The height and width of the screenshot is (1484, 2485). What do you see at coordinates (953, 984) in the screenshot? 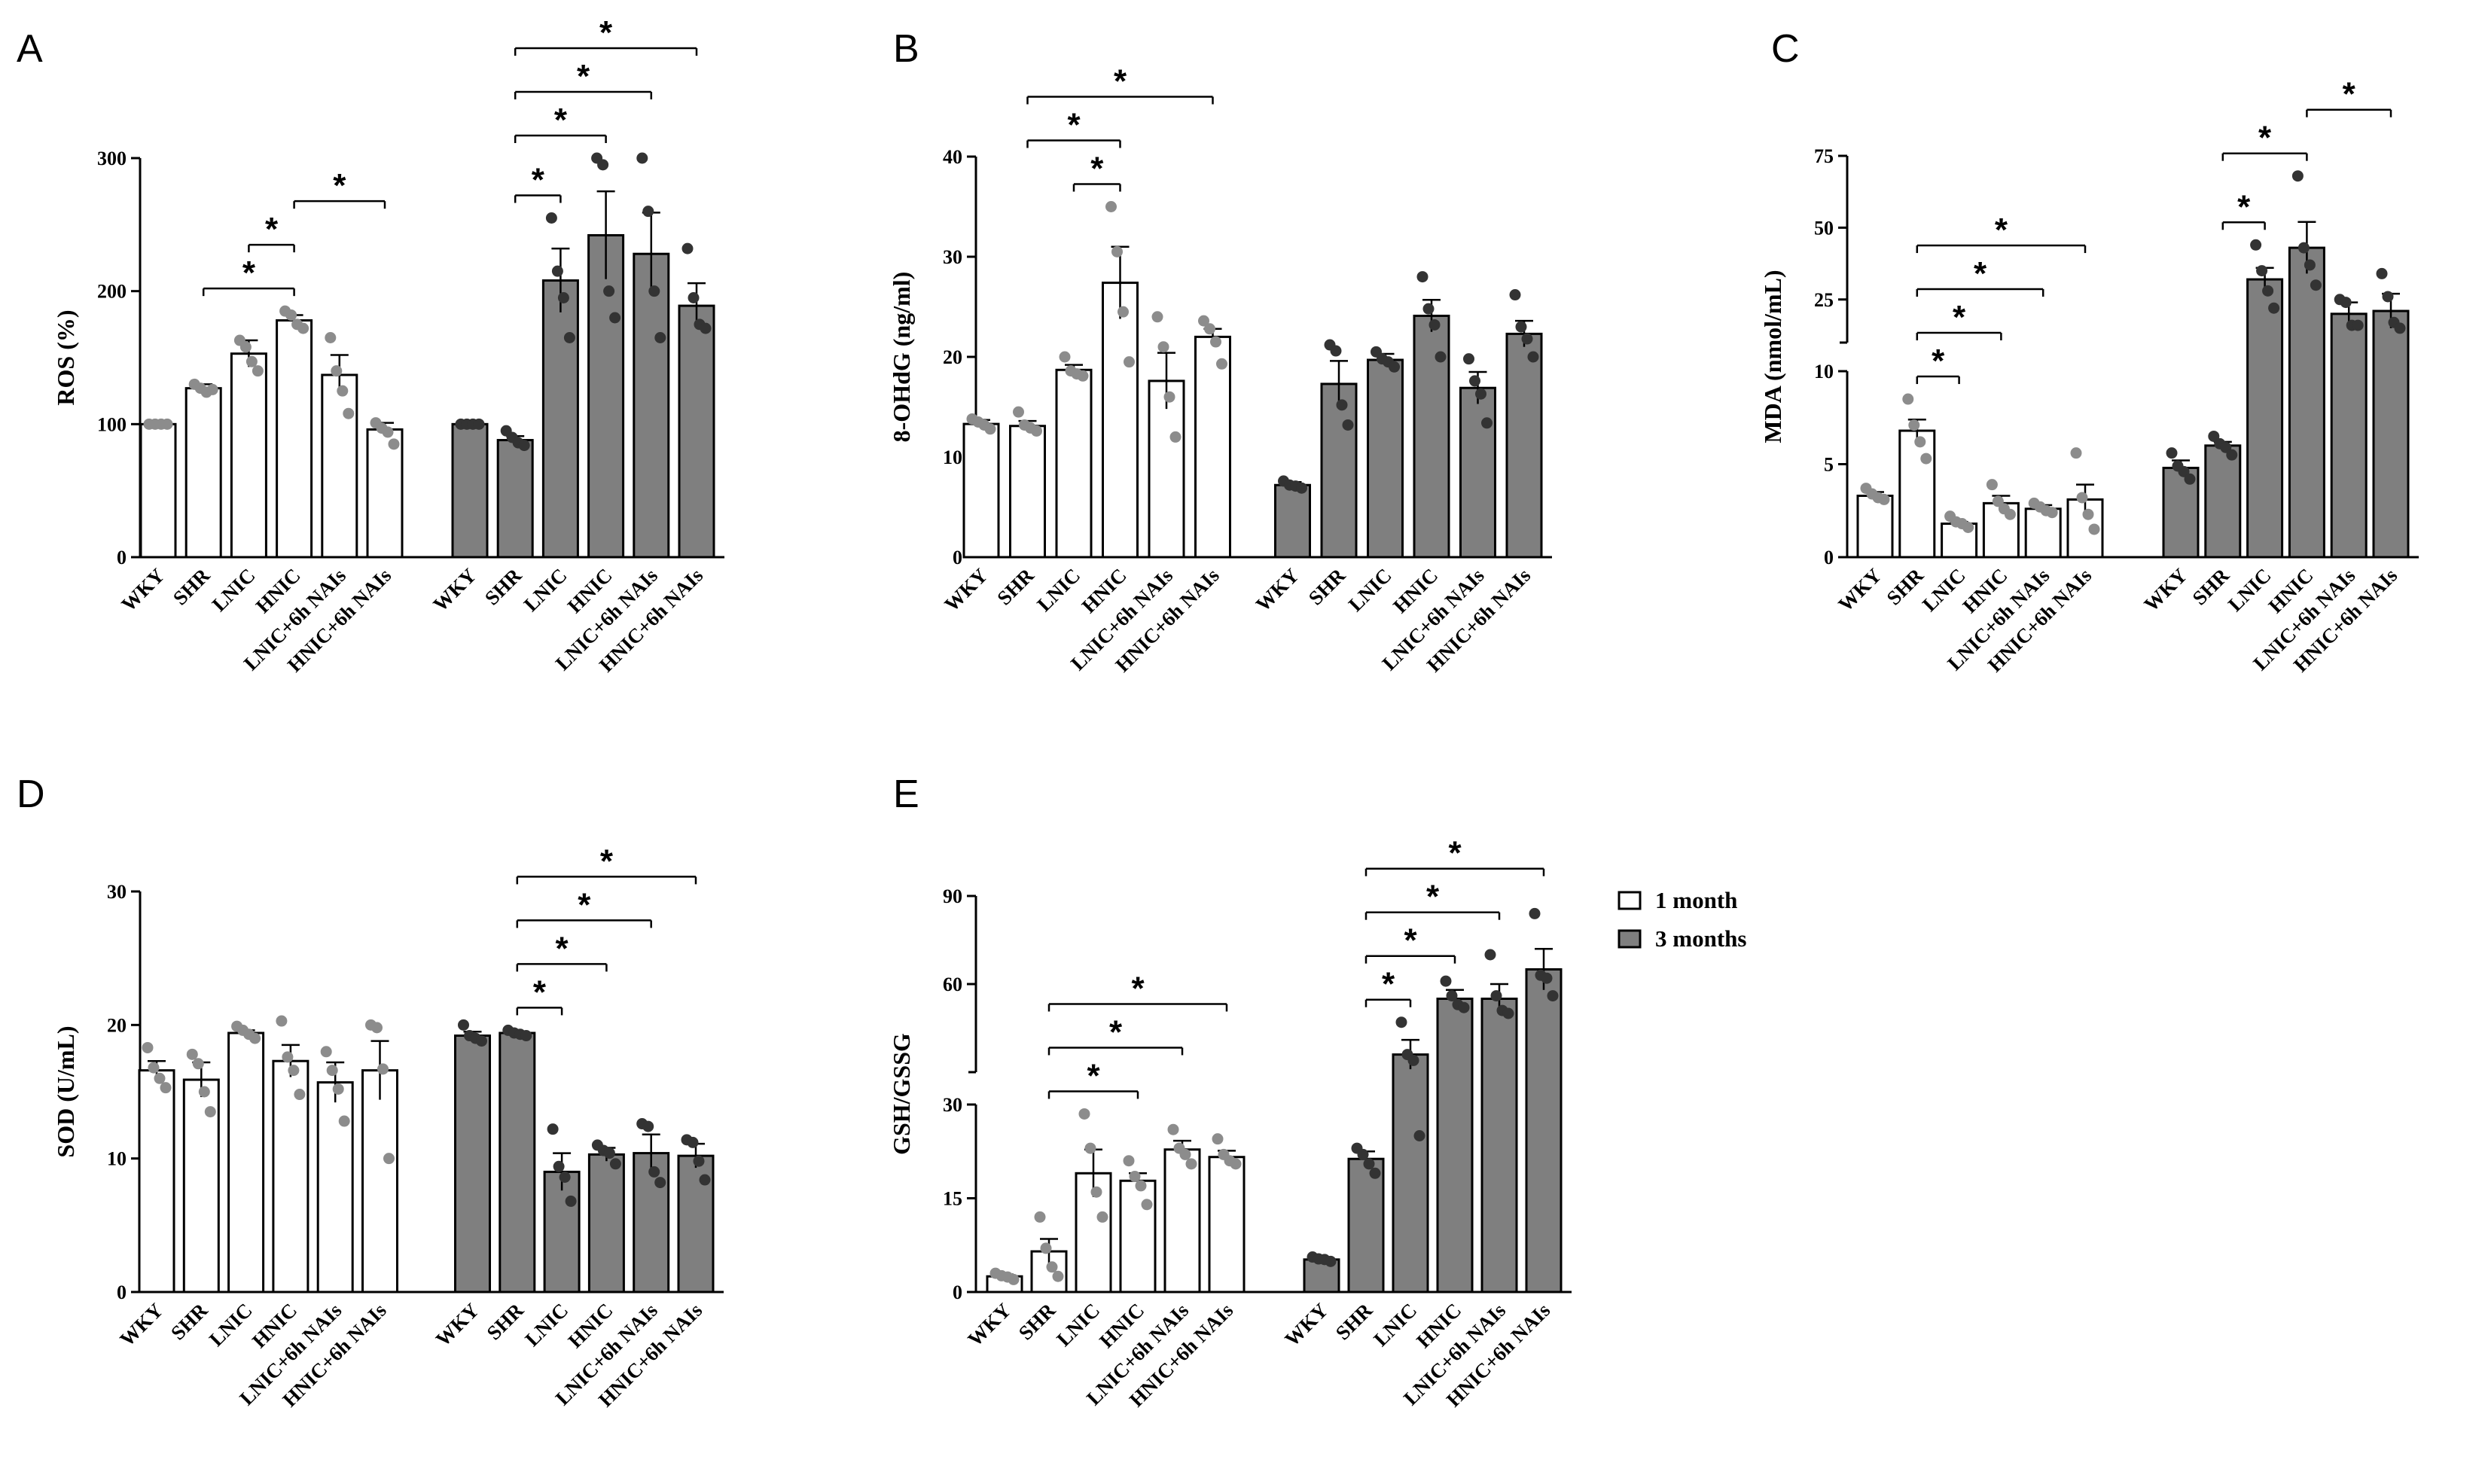
I see `y-tick-label: 60` at bounding box center [953, 984].